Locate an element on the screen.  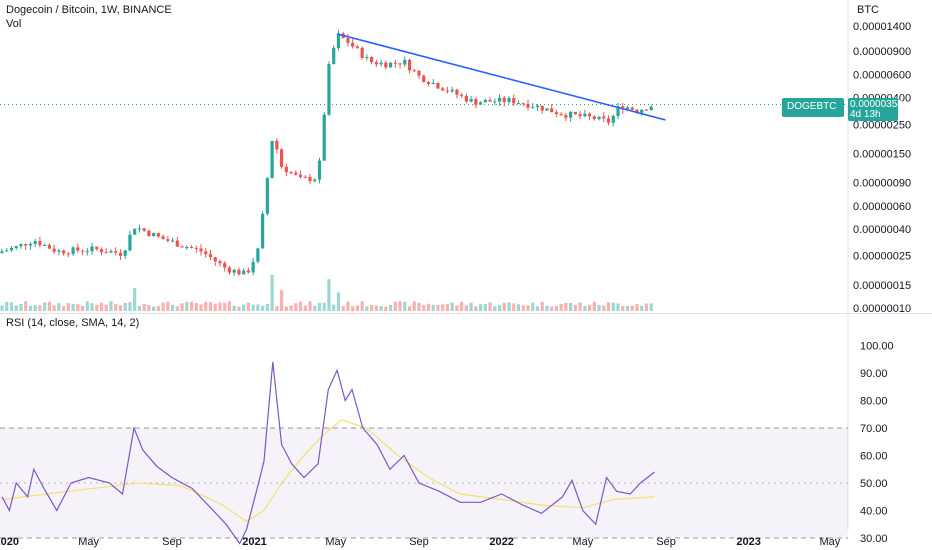
rsi-tick-label: 40.00 is located at coordinates (874, 512).